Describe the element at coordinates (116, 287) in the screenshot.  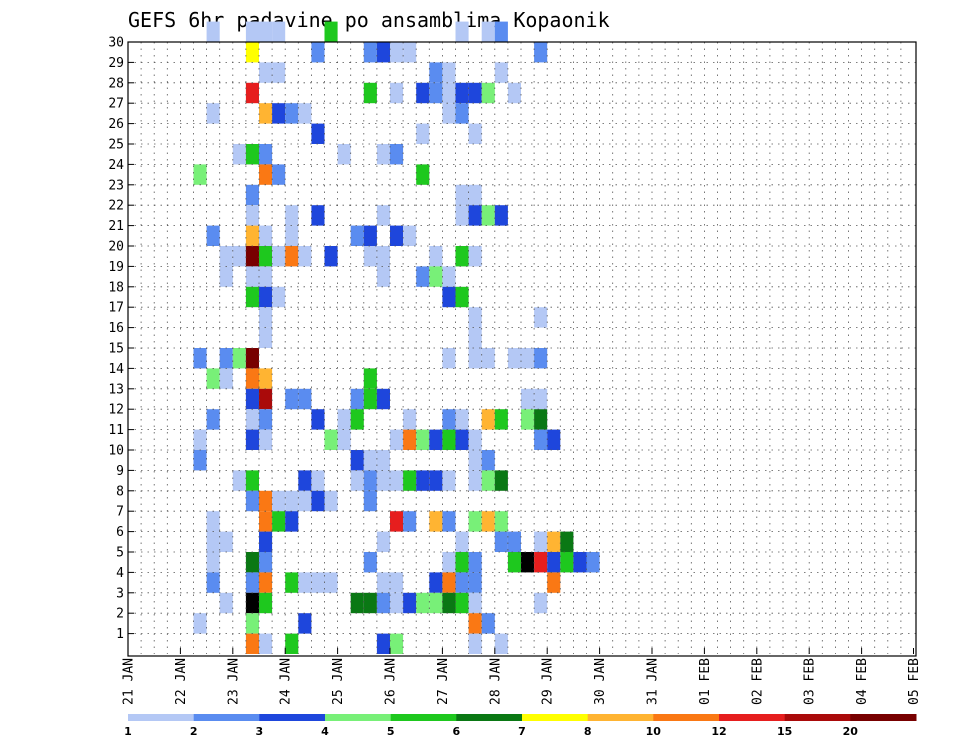
I see `y-tick-label: 18` at that location.